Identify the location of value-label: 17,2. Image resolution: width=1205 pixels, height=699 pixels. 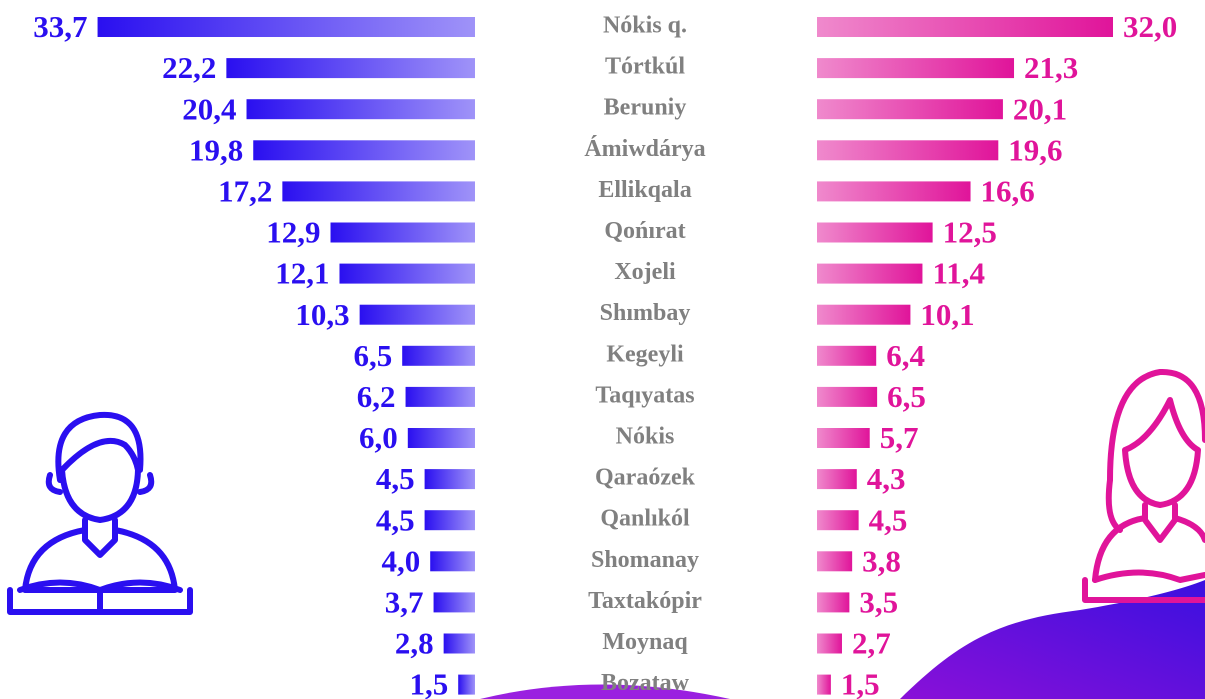
(245, 191).